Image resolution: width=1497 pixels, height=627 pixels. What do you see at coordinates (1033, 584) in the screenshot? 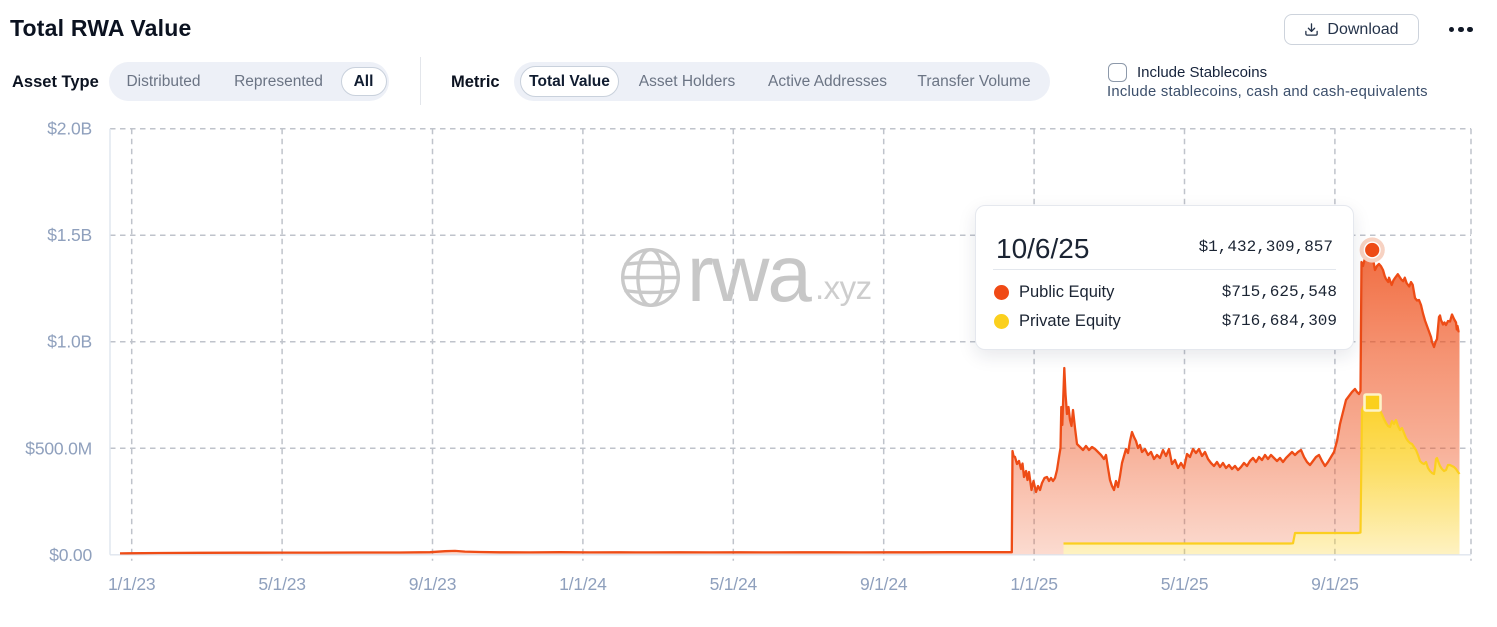
I see `svg-text: 1/1/25` at bounding box center [1033, 584].